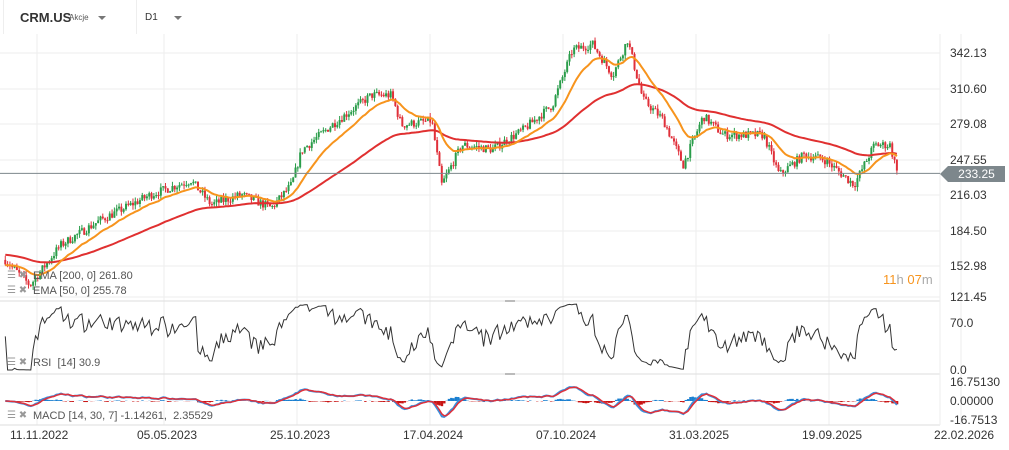 This screenshot has height=450, width=1009. What do you see at coordinates (151, 17) in the screenshot?
I see `timeframe-selector: D1` at bounding box center [151, 17].